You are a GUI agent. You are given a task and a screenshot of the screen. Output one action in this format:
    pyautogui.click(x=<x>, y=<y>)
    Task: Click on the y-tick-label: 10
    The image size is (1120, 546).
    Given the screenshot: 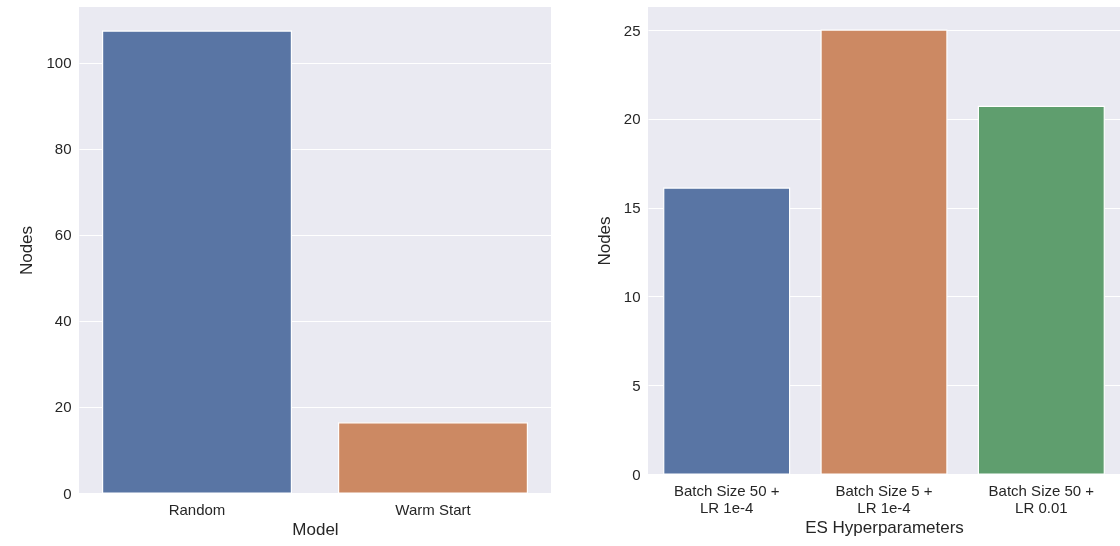 What is the action you would take?
    pyautogui.click(x=632, y=296)
    